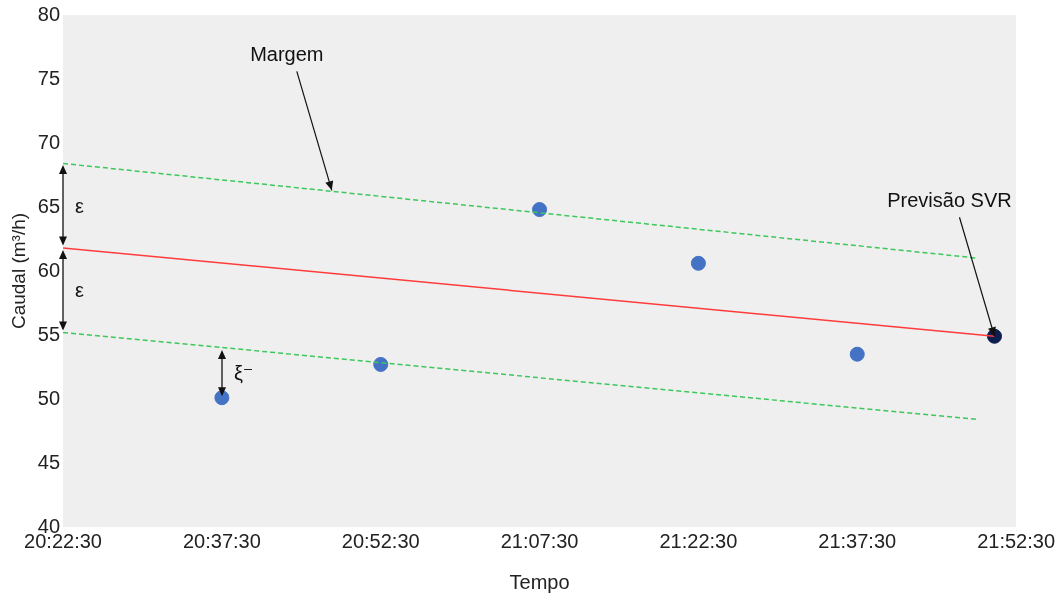 The width and height of the screenshot is (1058, 603). What do you see at coordinates (539, 581) in the screenshot?
I see `x-axis-title: Tempo` at bounding box center [539, 581].